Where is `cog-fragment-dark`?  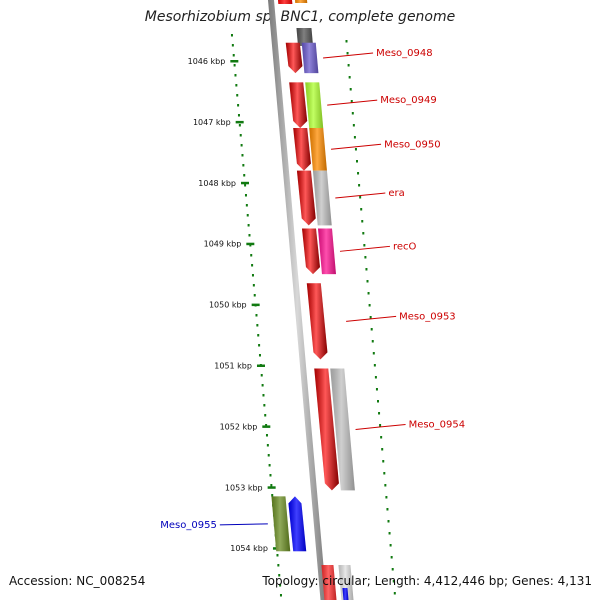
cog-fragment-dark is located at coordinates (305, 37).